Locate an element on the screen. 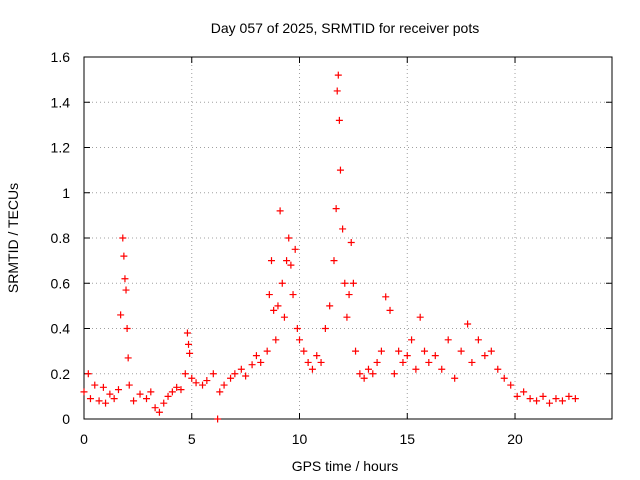 Image resolution: width=640 pixels, height=480 pixels. y-tick-label: 1.6 is located at coordinates (61, 57).